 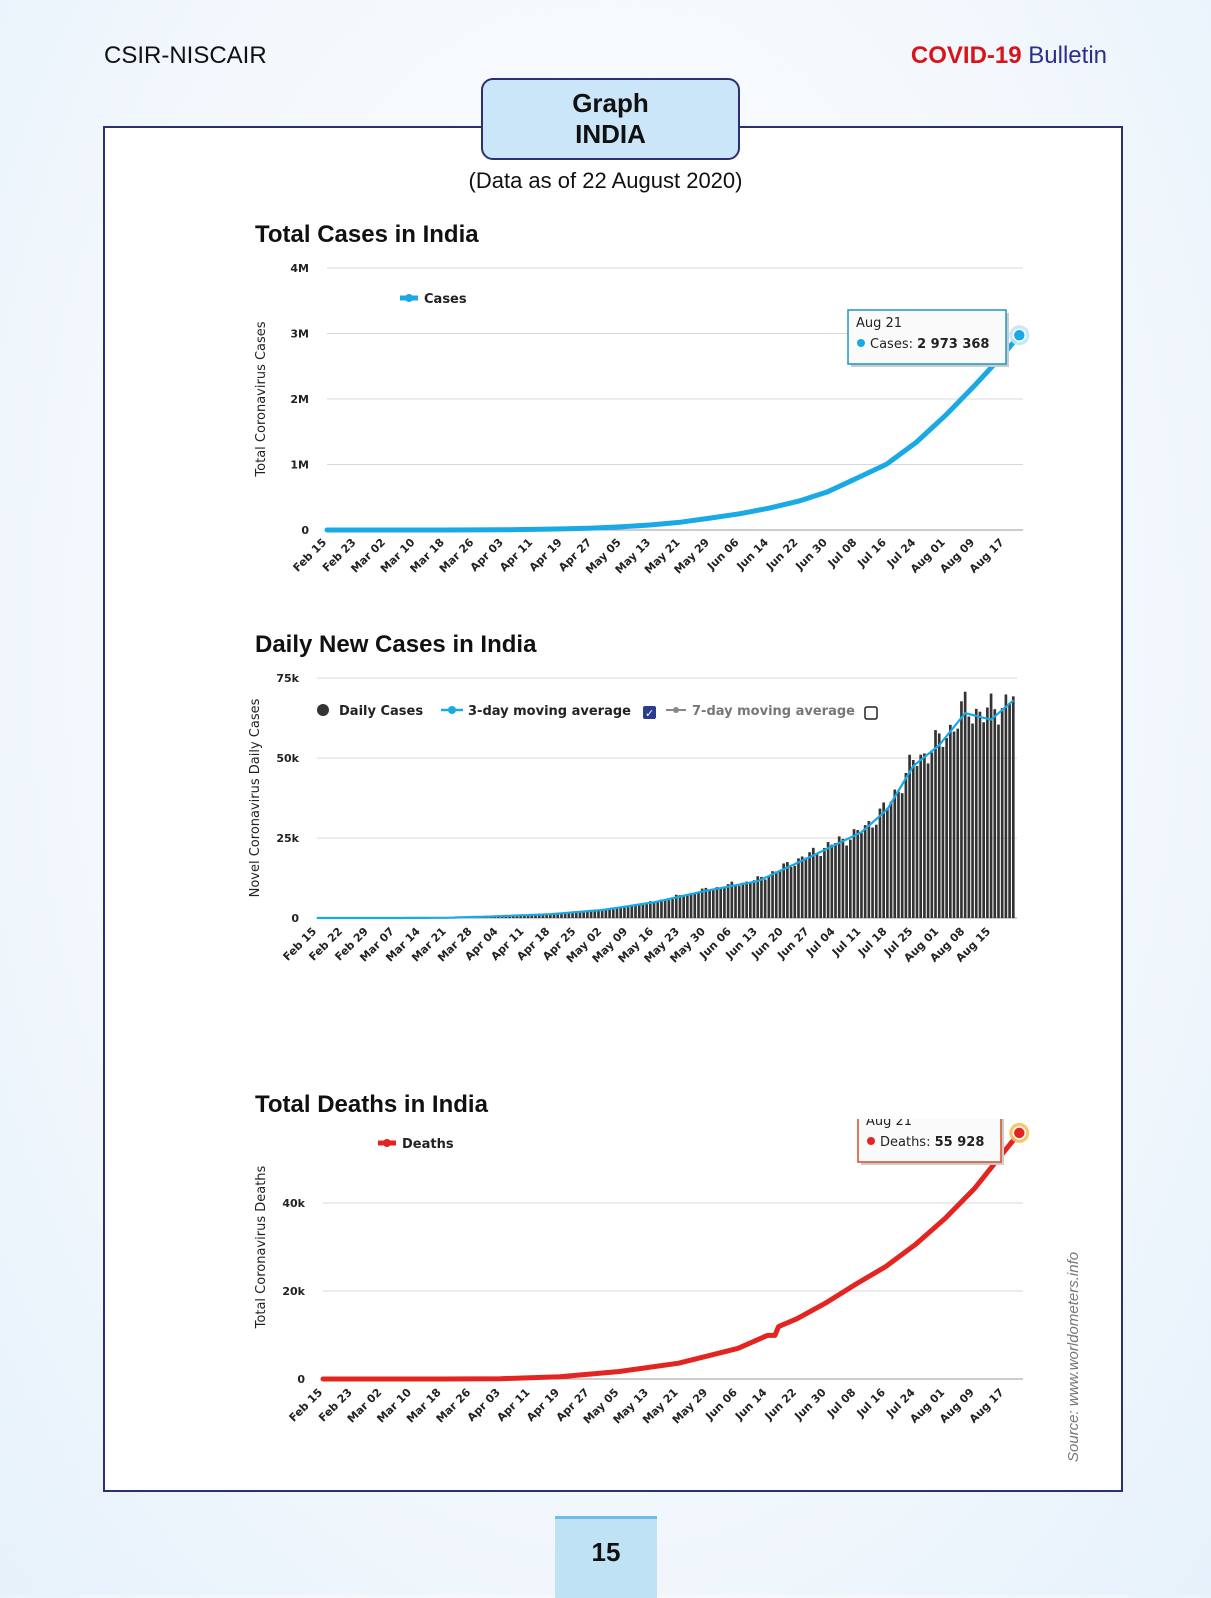 What do you see at coordinates (846, 942) in the screenshot?
I see `x-tick-label: Jul 11` at bounding box center [846, 942].